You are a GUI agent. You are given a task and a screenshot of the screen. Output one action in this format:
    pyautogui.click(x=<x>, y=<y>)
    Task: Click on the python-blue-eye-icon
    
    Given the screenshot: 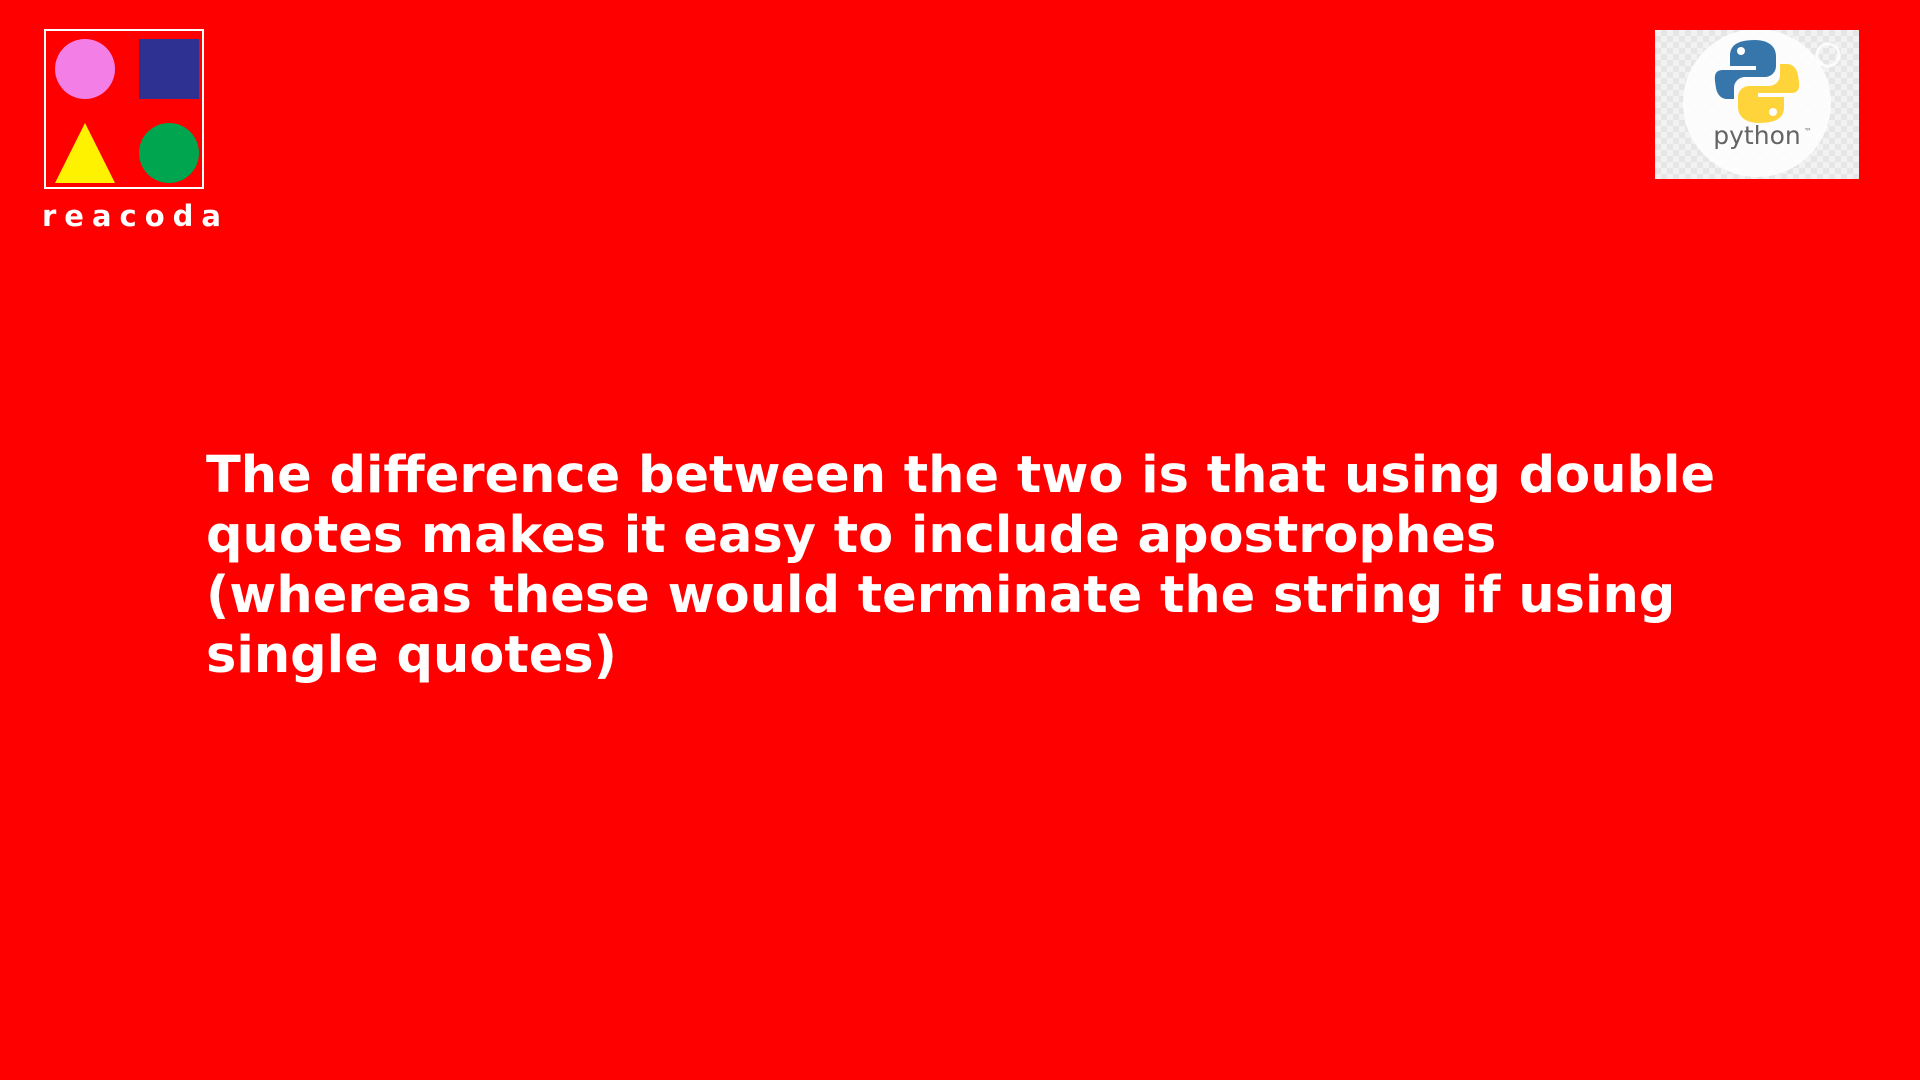 What is the action you would take?
    pyautogui.click(x=1741, y=51)
    